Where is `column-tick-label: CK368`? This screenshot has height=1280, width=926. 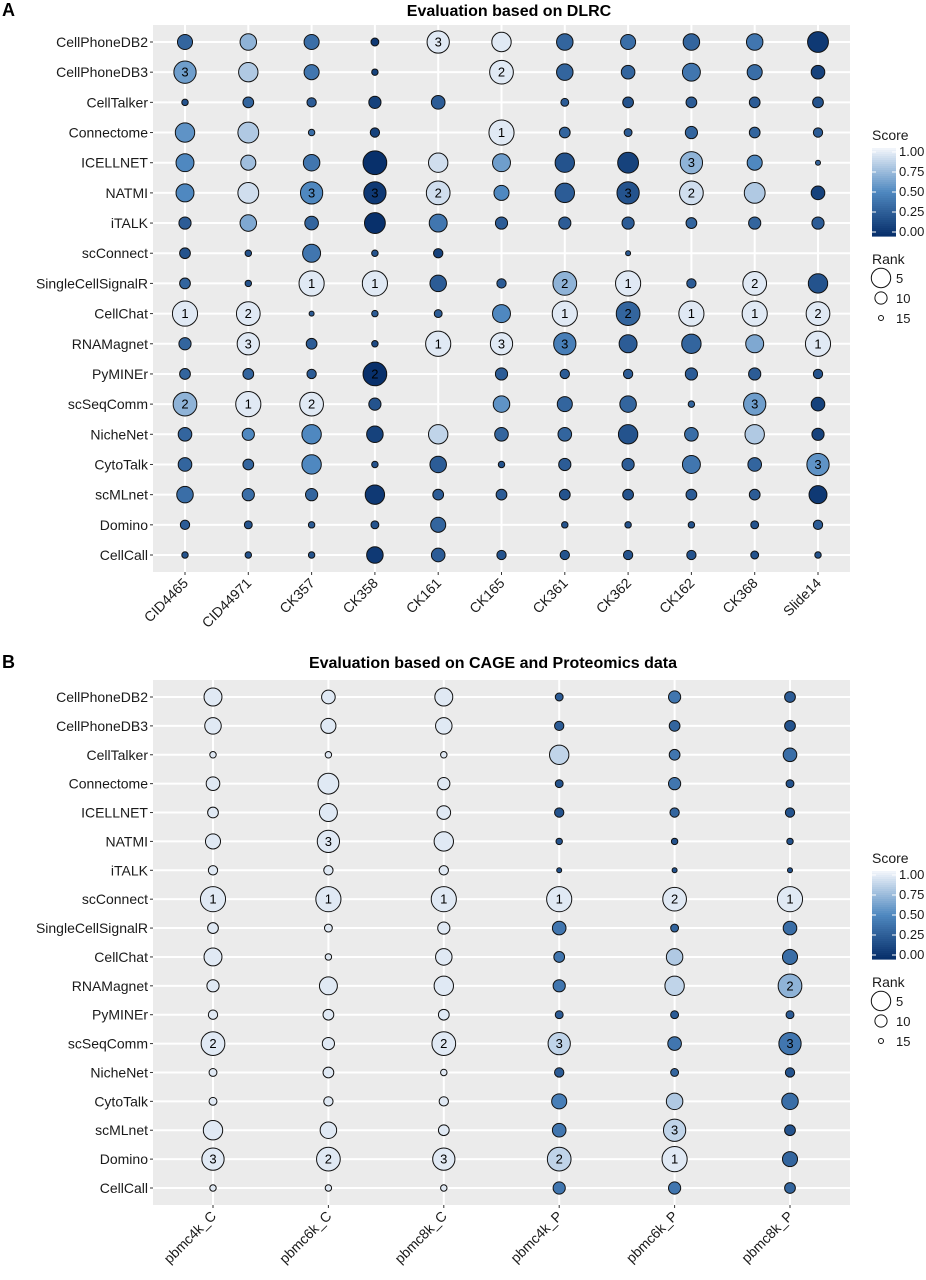
column-tick-label: CK368 is located at coordinates (740, 596).